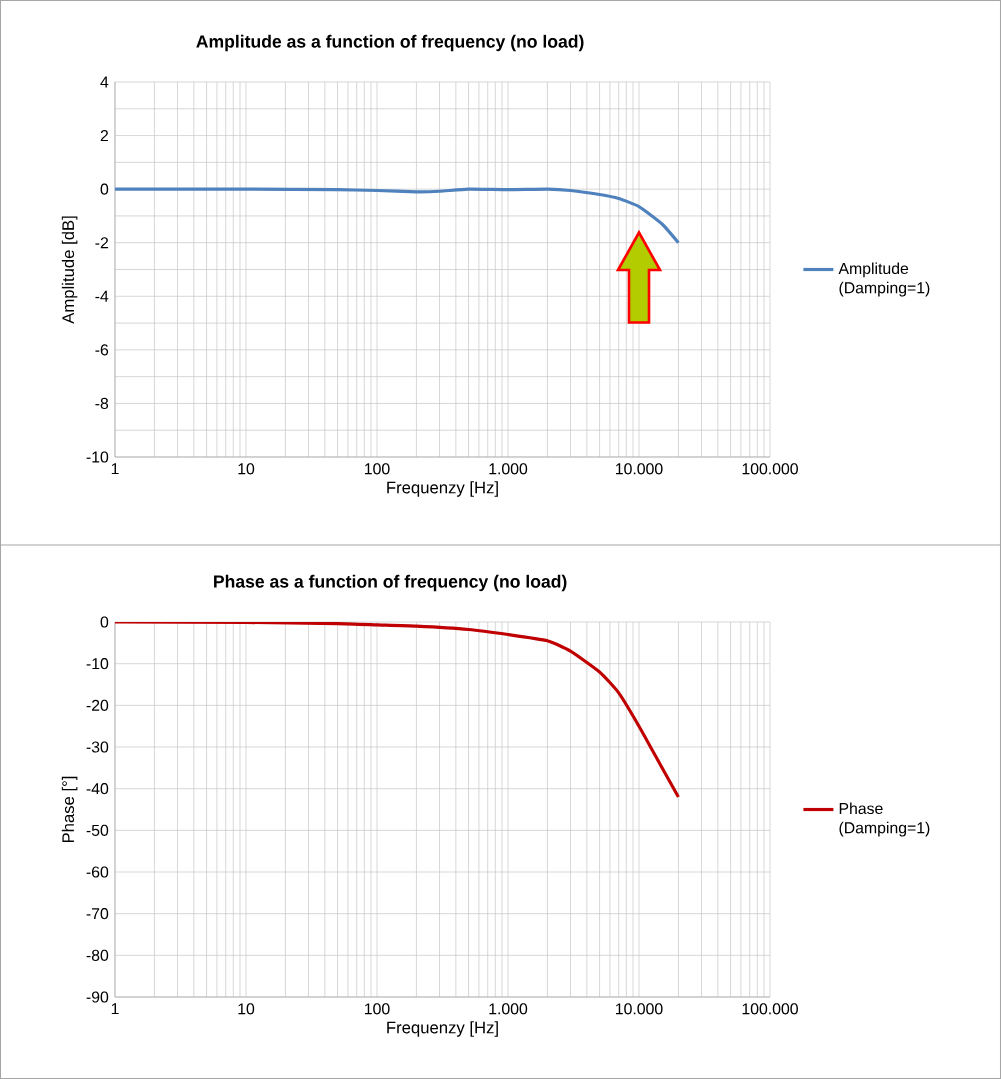  I want to click on y-tick-label: -60, so click(97, 872).